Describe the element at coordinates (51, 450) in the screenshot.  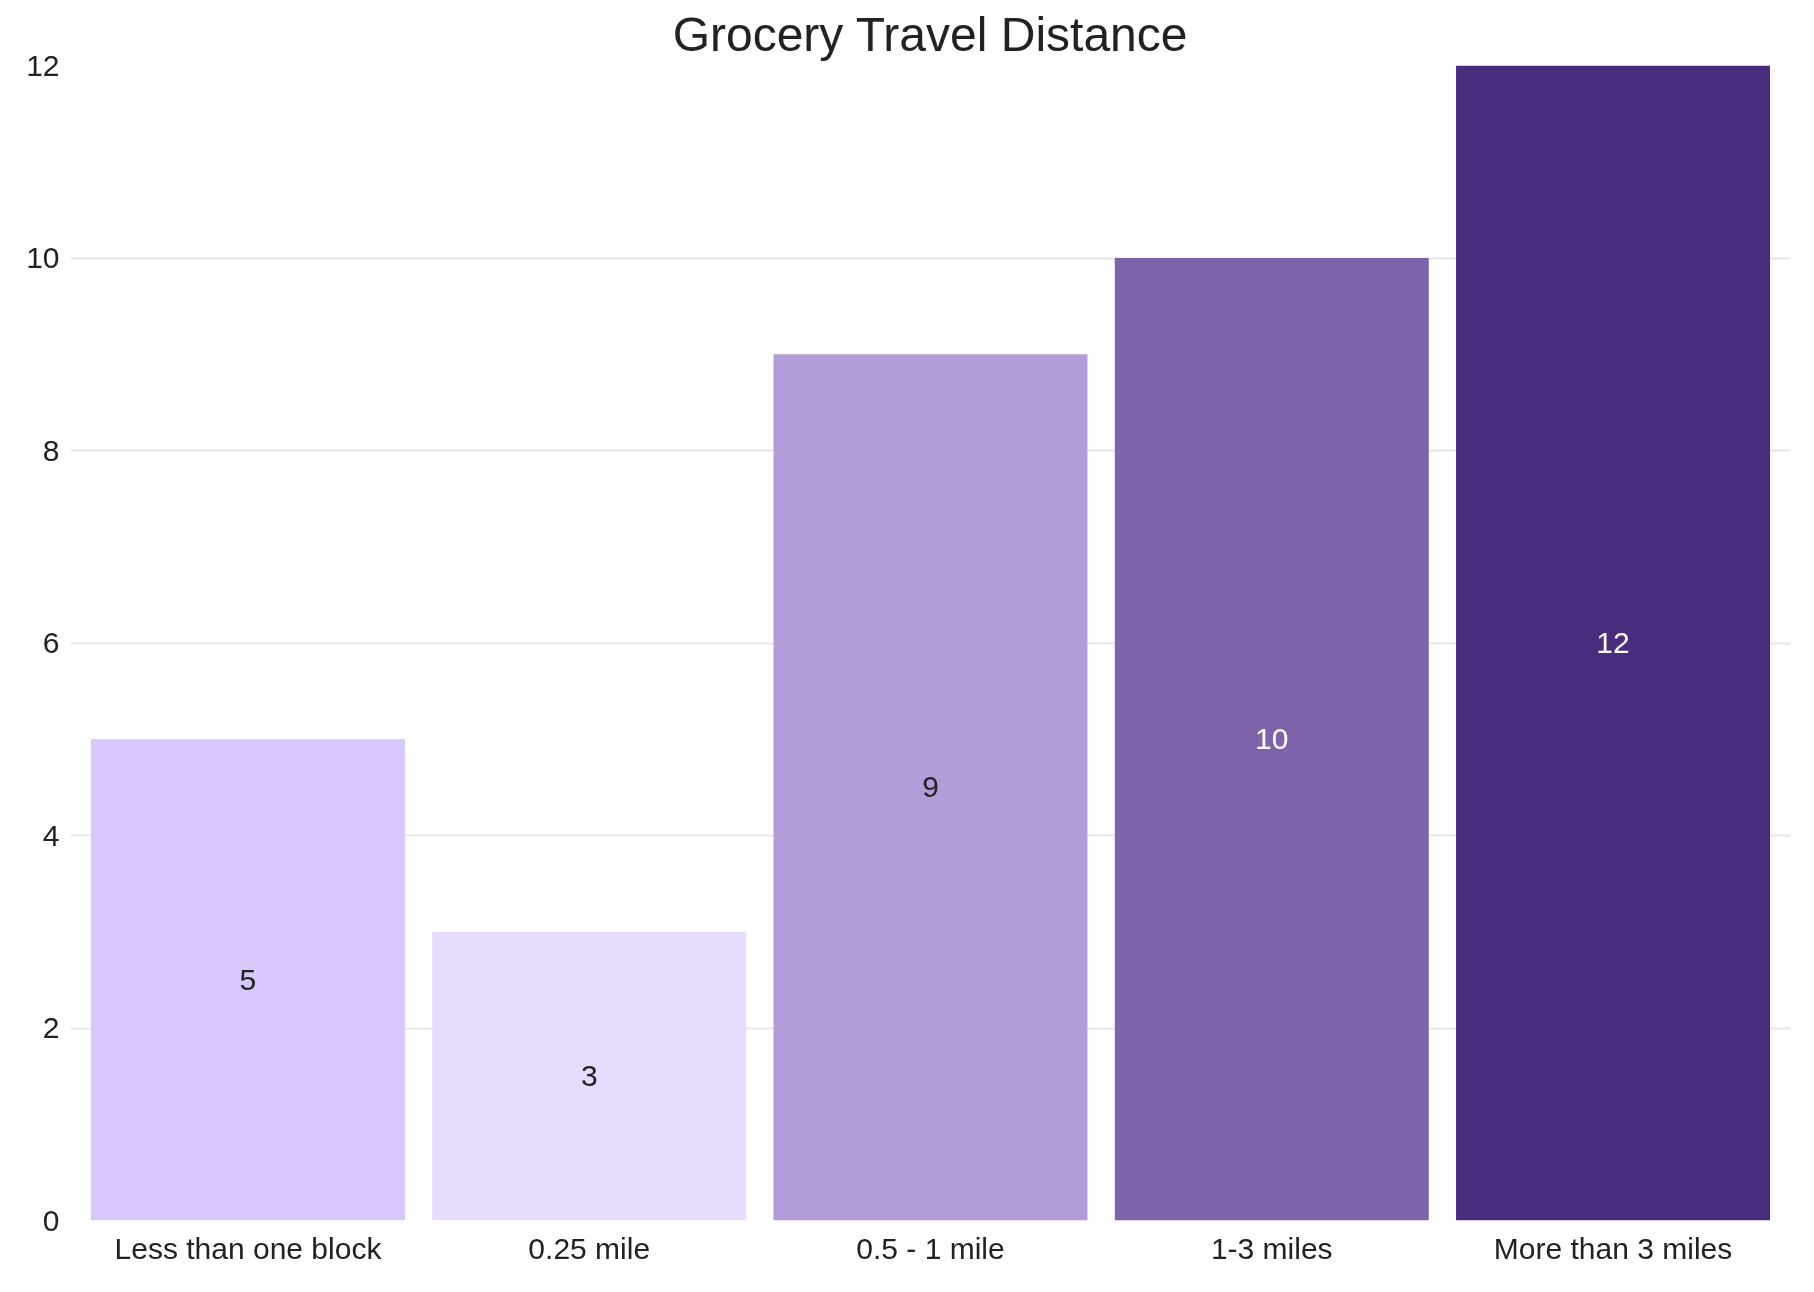
I see `y-tick-label: 8` at that location.